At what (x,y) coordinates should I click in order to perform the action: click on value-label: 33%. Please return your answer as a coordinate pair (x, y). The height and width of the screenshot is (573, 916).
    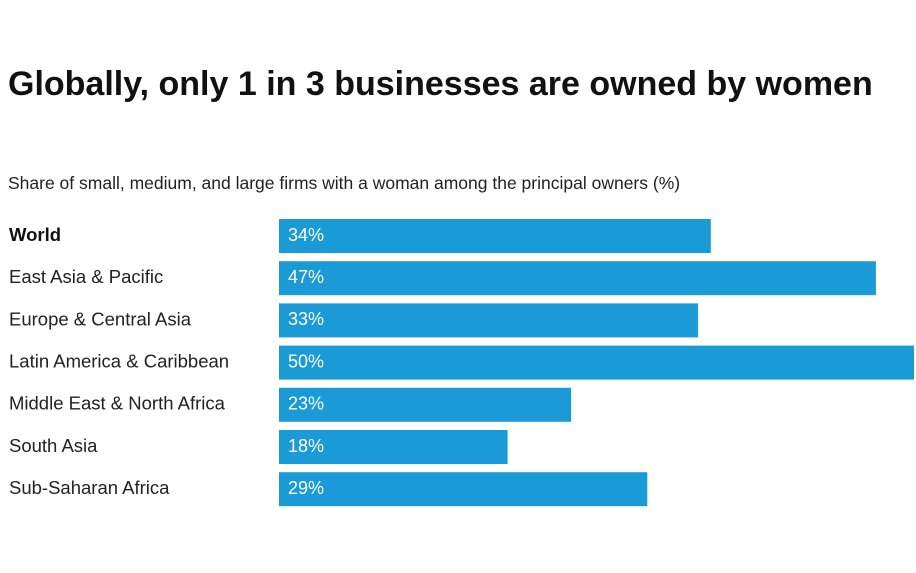
    Looking at the image, I should click on (306, 319).